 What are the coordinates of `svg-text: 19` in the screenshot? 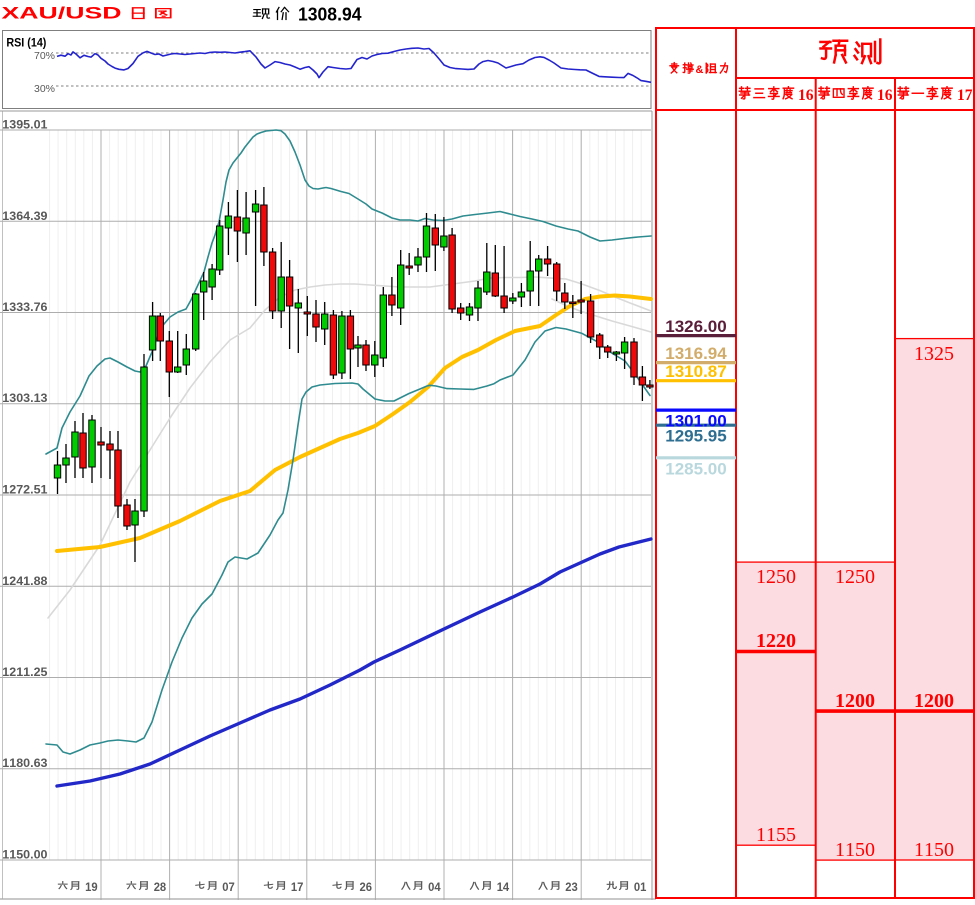 It's located at (91, 888).